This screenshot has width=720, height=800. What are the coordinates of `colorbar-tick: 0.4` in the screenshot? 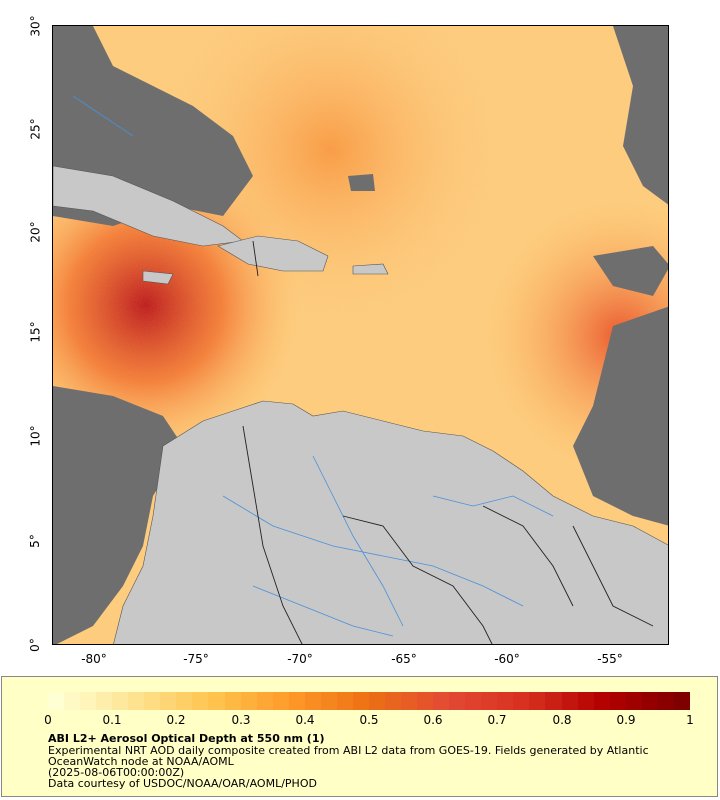 It's located at (305, 720).